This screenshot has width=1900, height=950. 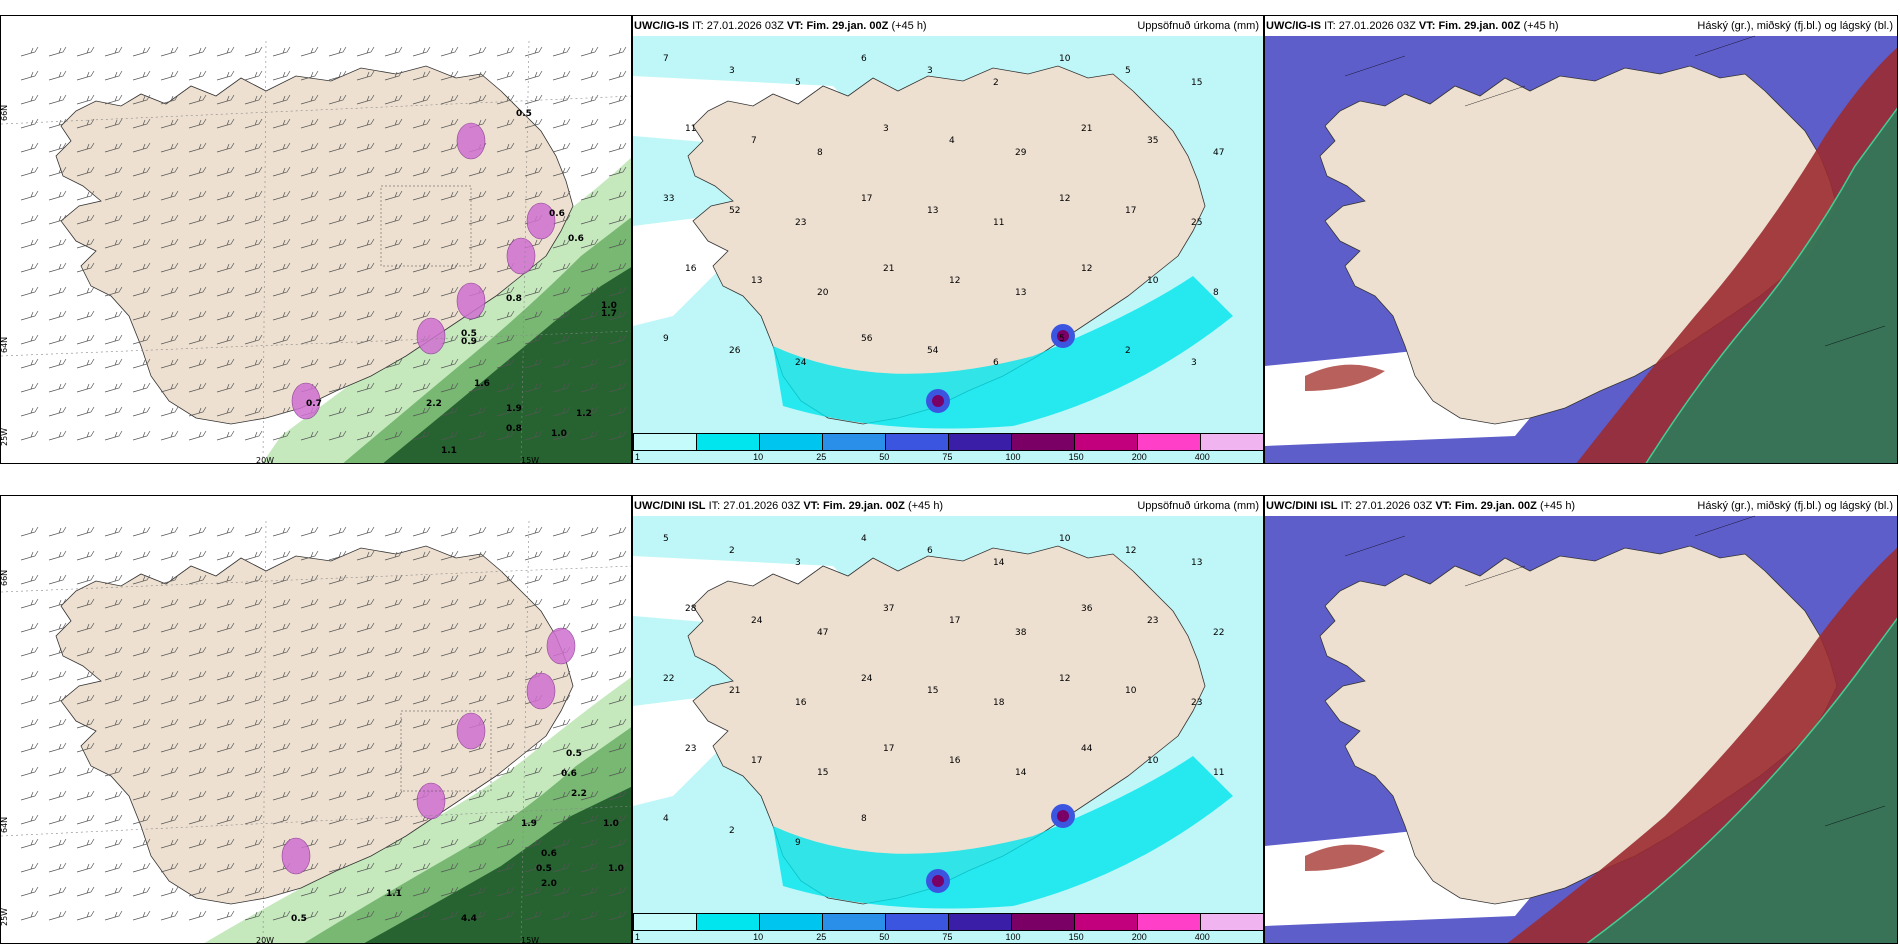 I want to click on no-precip-area, so click(x=683, y=271).